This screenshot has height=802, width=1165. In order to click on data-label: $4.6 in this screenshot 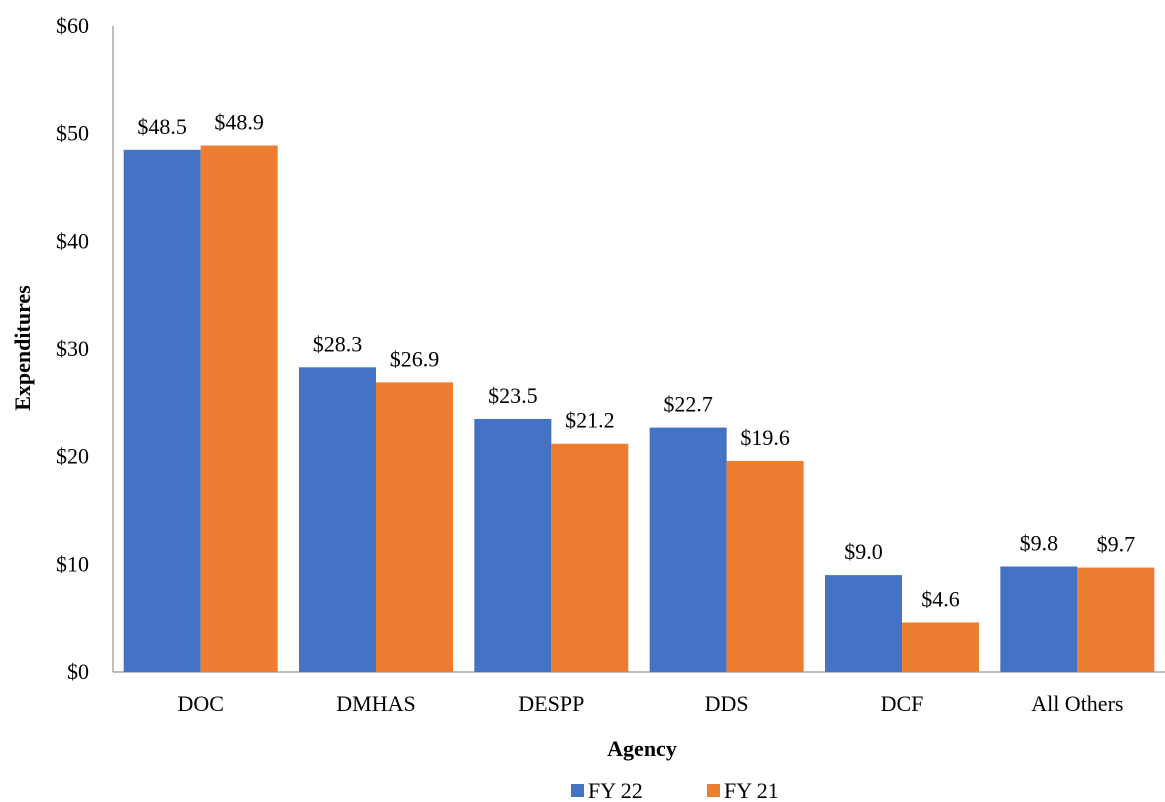, I will do `click(940, 598)`.